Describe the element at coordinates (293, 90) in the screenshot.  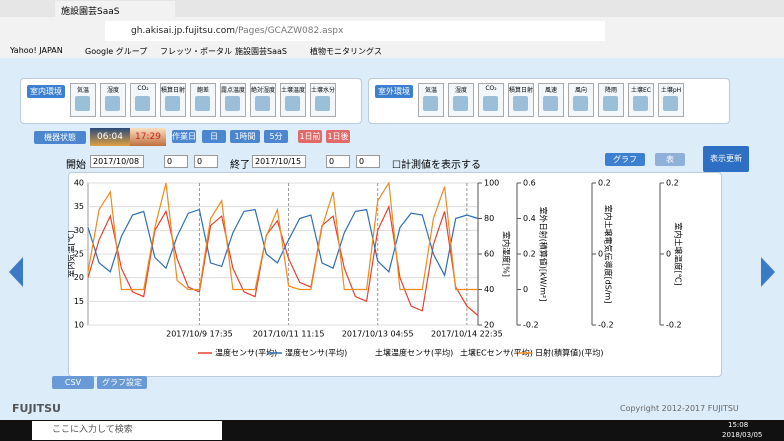
I see `sensor-label: 土壌温度` at that location.